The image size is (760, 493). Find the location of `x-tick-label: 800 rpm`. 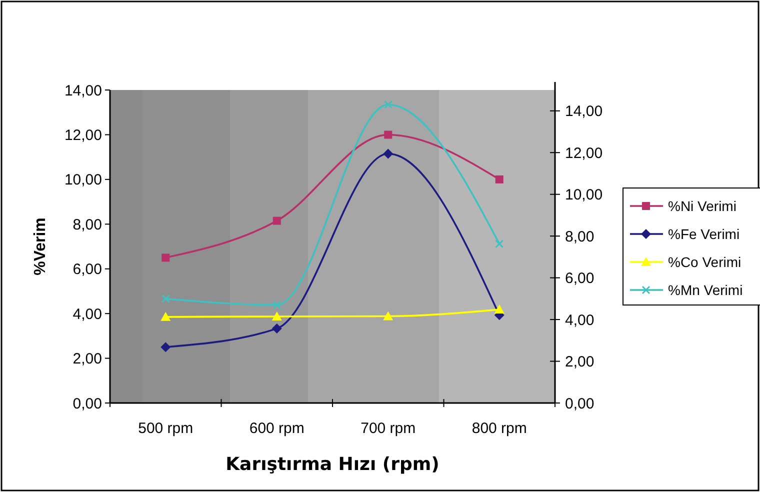

x-tick-label: 800 rpm is located at coordinates (499, 428).